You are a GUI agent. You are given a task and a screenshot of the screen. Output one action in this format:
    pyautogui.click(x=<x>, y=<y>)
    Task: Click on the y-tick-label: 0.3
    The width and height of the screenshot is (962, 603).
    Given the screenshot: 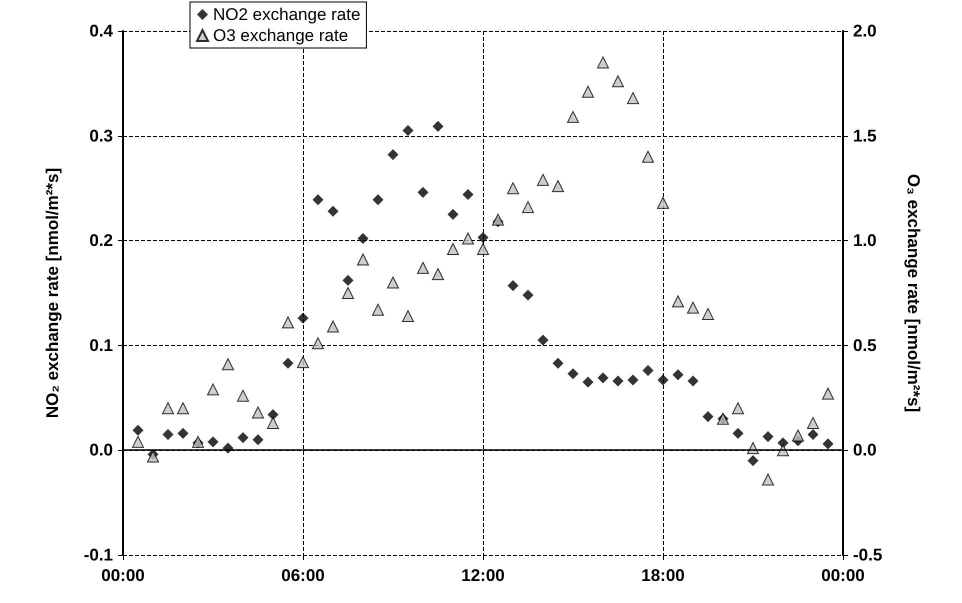 What is the action you would take?
    pyautogui.click(x=101, y=136)
    